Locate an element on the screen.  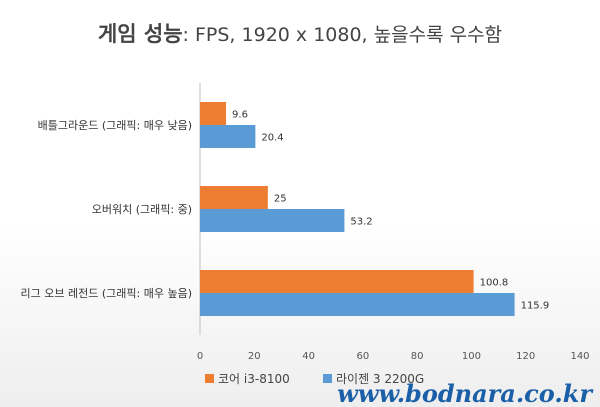
data-label: 20.4 is located at coordinates (272, 138).